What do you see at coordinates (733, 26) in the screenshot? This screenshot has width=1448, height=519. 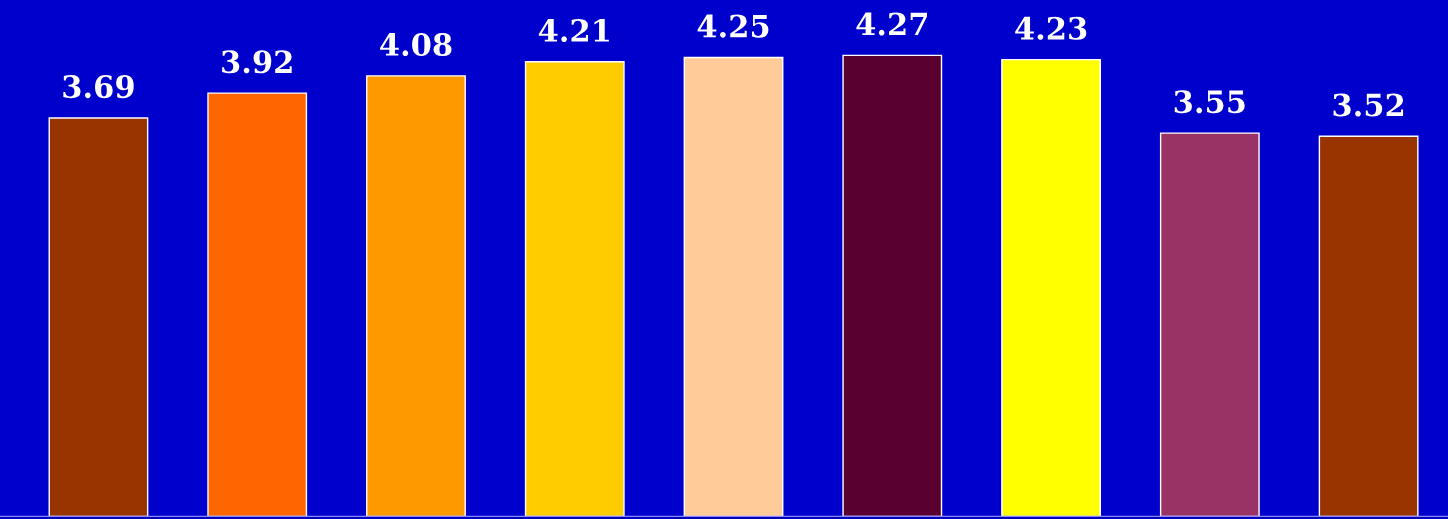 I see `data-label: 4.25` at bounding box center [733, 26].